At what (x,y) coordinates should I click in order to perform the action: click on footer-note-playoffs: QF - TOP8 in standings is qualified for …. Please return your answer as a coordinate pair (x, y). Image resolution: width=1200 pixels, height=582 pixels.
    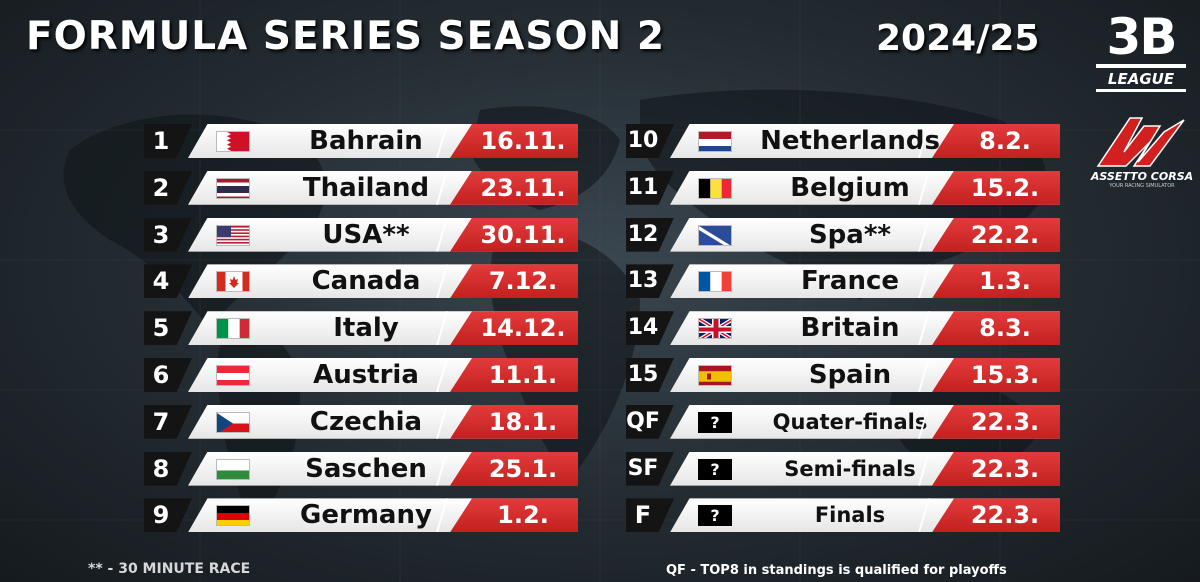
    Looking at the image, I should click on (836, 570).